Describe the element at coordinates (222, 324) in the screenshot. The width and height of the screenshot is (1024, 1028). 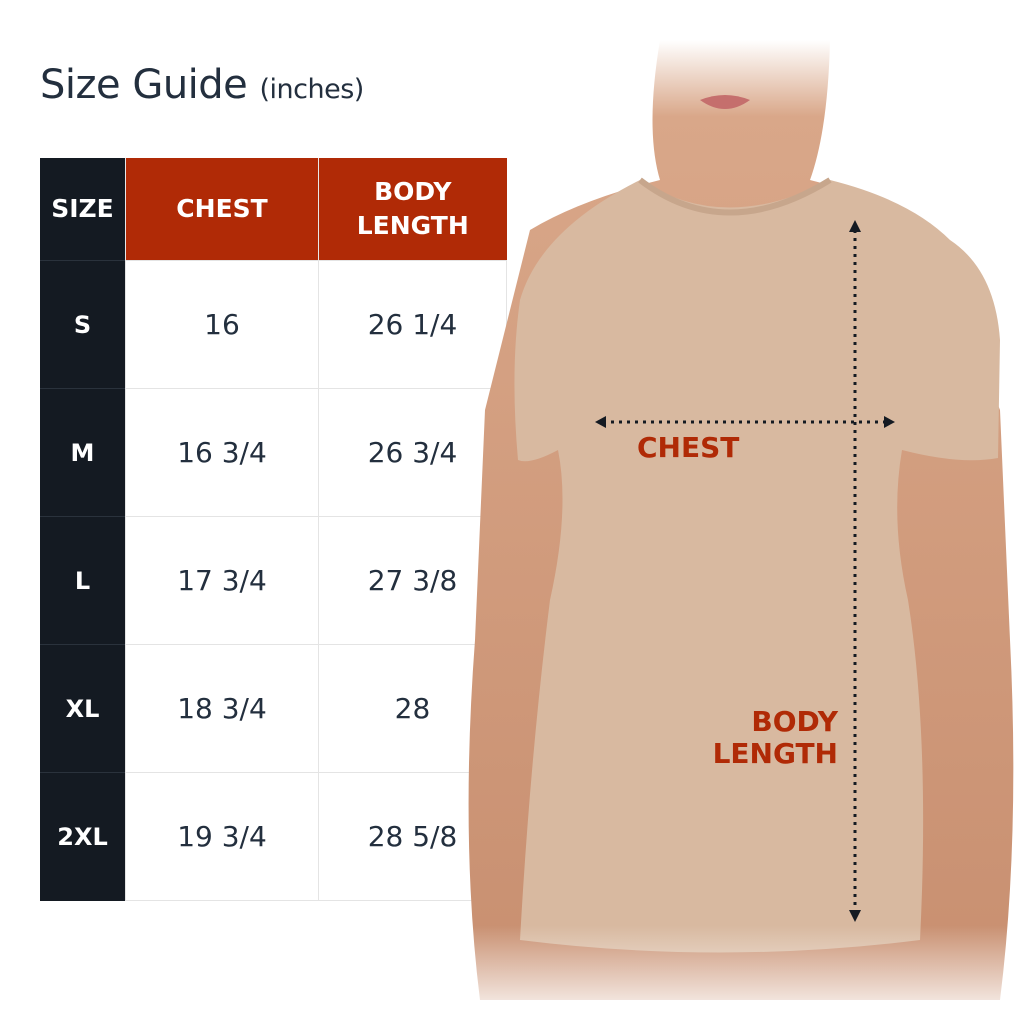
I see `chest-cell: 16` at that location.